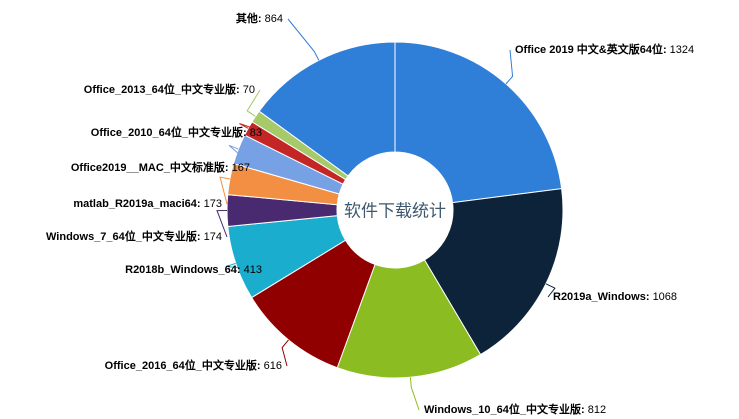  What do you see at coordinates (253, 270) in the screenshot?
I see `label-value: 413` at bounding box center [253, 270].